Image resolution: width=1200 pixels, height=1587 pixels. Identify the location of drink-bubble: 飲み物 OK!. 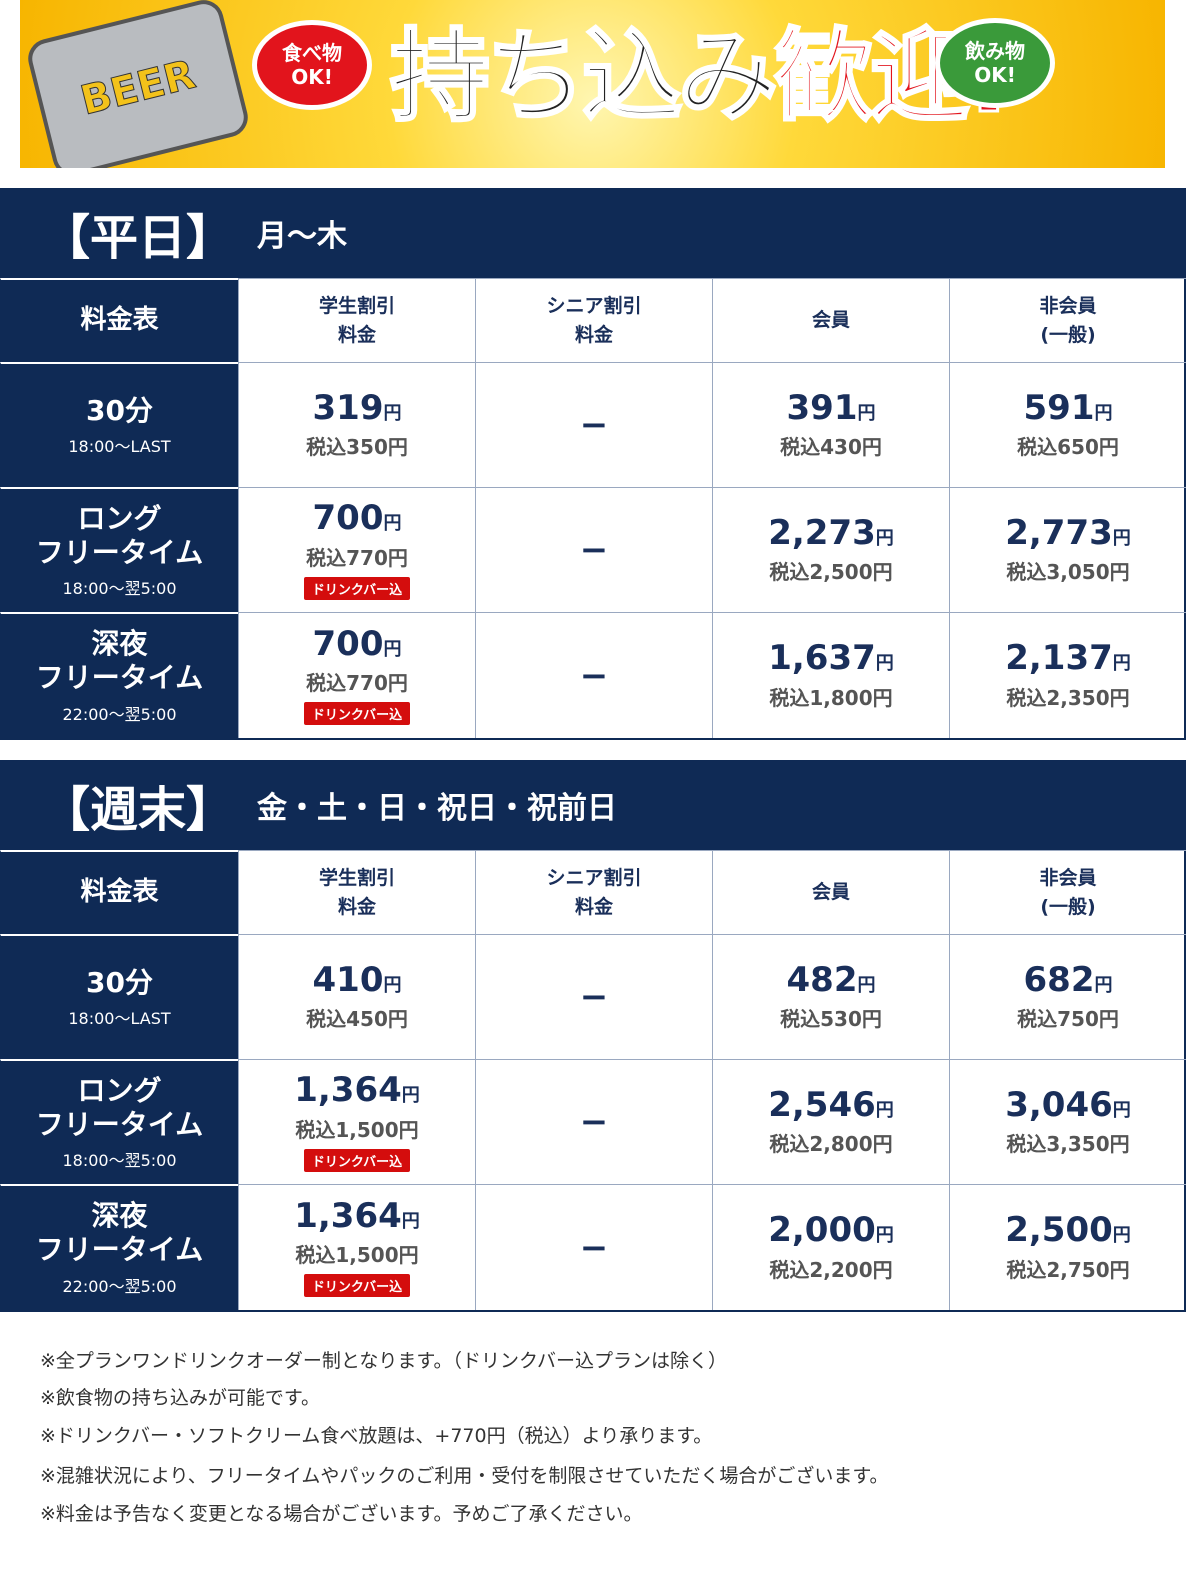
(995, 63).